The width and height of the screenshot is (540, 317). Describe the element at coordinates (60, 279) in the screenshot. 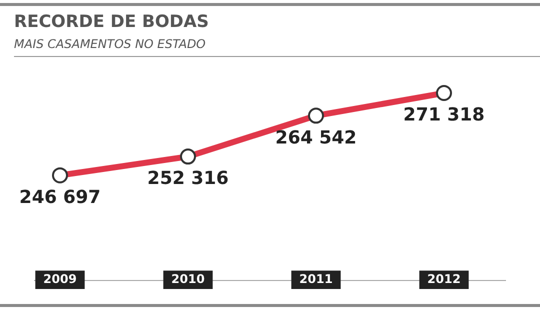

I see `x-tick-label: 2009` at that location.